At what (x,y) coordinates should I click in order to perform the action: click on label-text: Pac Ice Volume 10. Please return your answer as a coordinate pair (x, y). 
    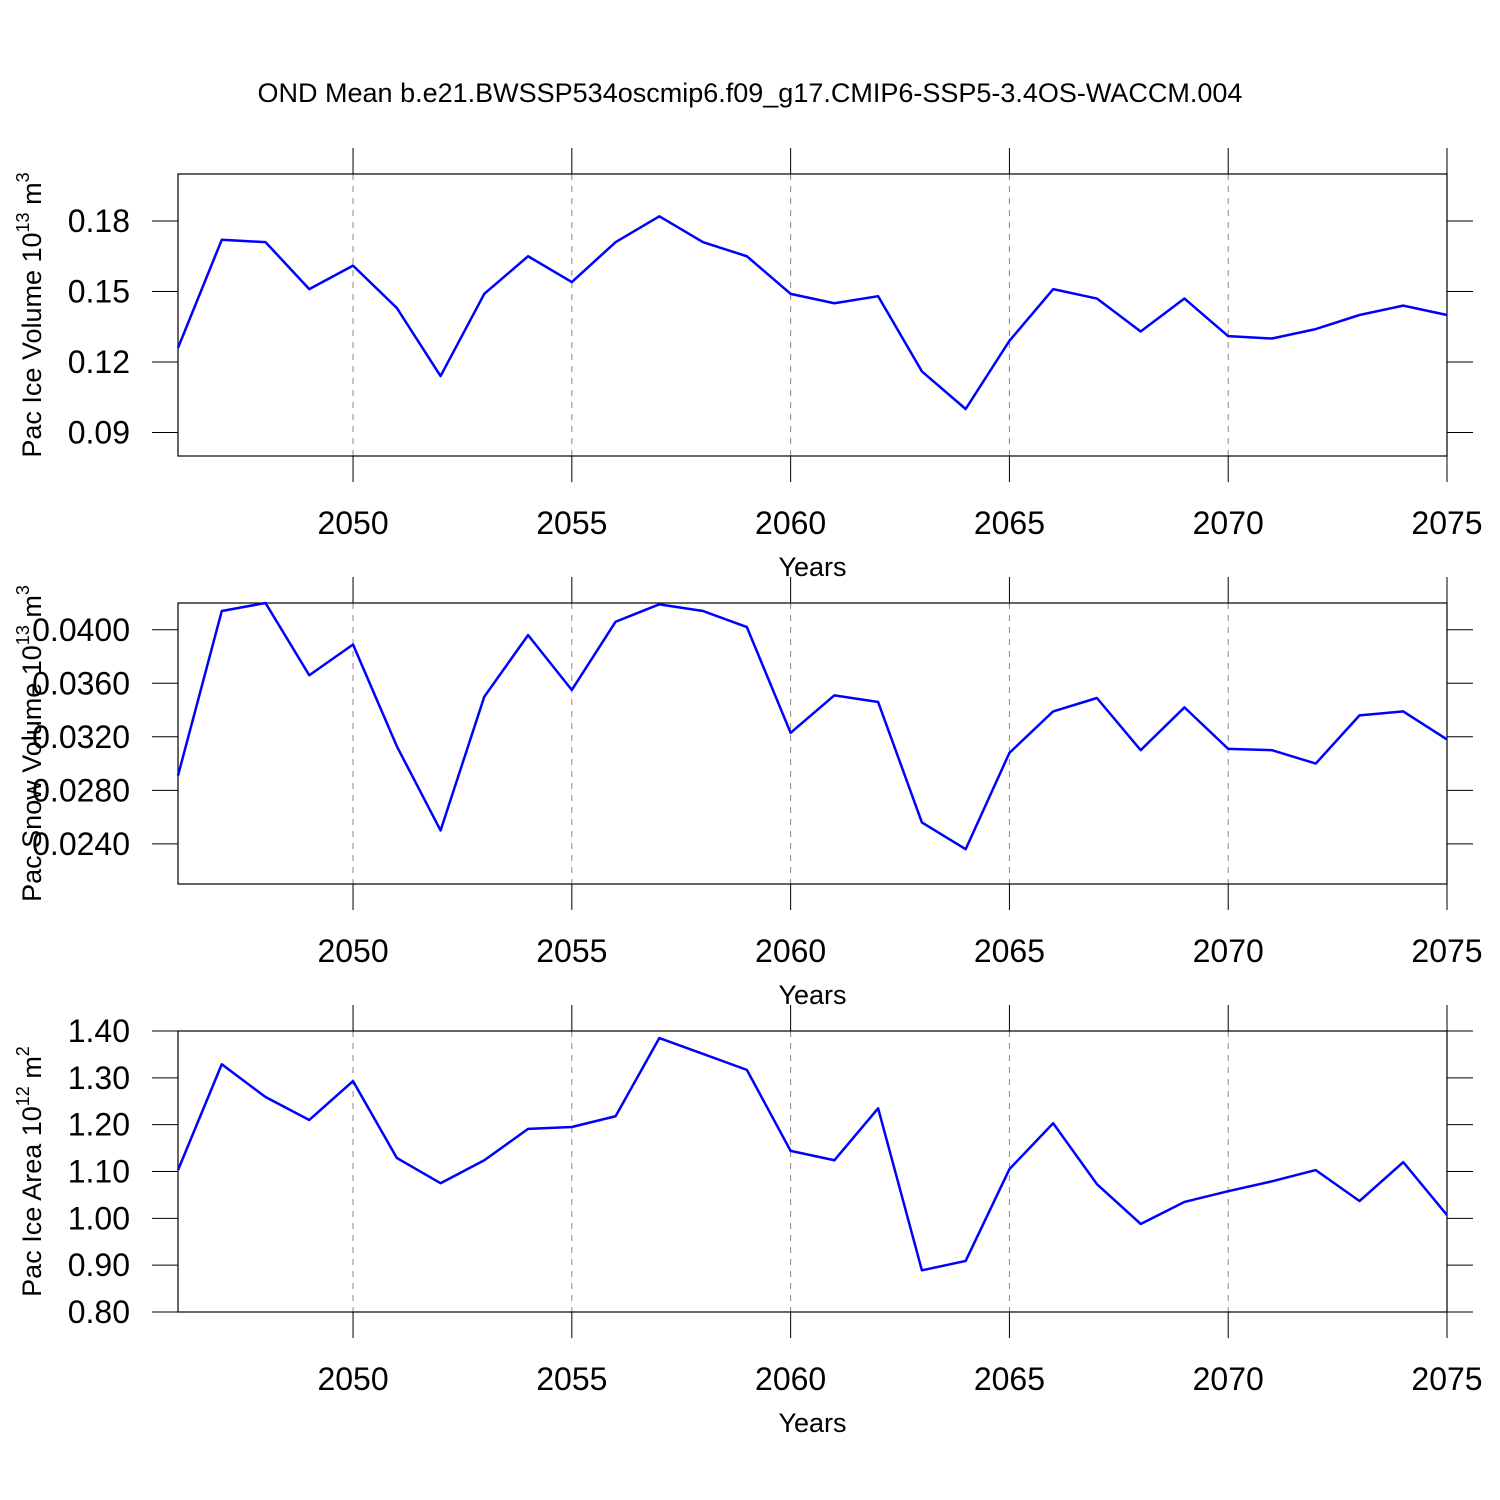
    Looking at the image, I should click on (32, 344).